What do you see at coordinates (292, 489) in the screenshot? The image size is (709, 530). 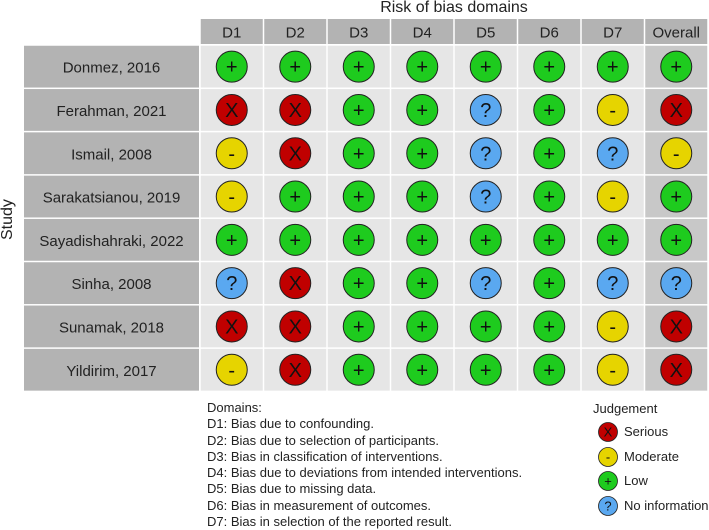 I see `domains-legend-item: D5: Bias due to missing data.` at bounding box center [292, 489].